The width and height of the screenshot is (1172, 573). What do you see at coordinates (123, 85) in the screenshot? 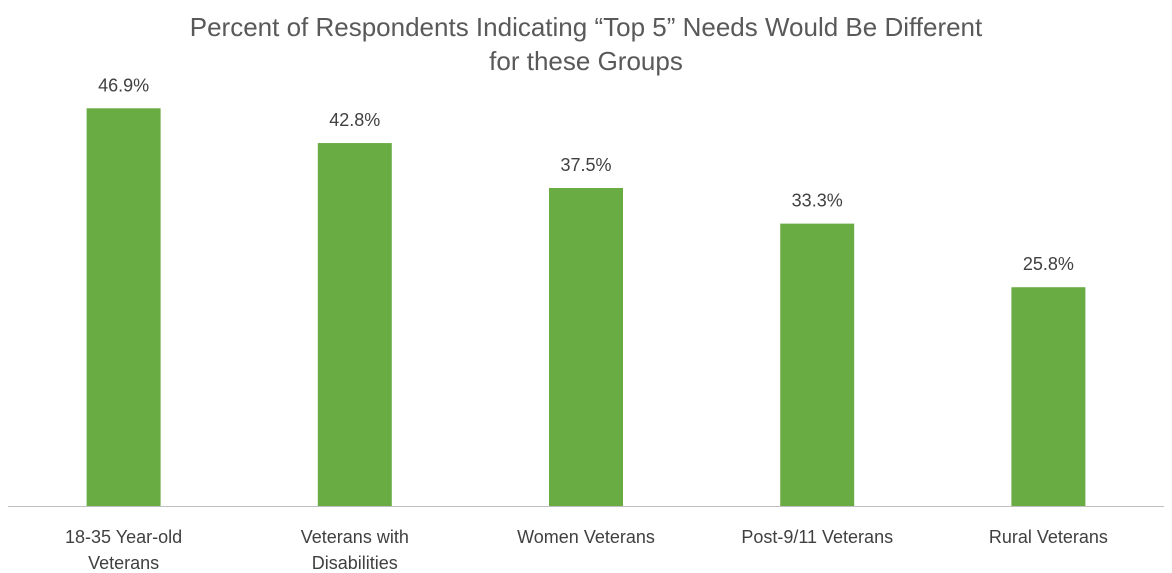
I see `data-label-0: 46.9%` at bounding box center [123, 85].